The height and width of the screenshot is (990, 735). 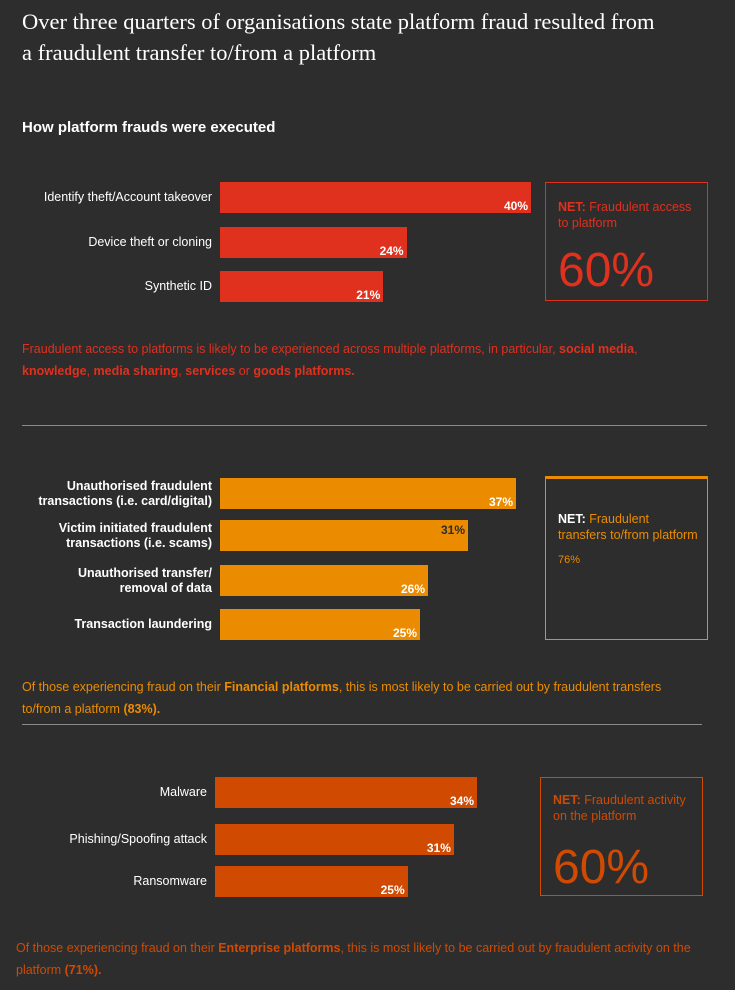 What do you see at coordinates (139, 485) in the screenshot?
I see `category-label-line: Unauthorised fraudulent` at bounding box center [139, 485].